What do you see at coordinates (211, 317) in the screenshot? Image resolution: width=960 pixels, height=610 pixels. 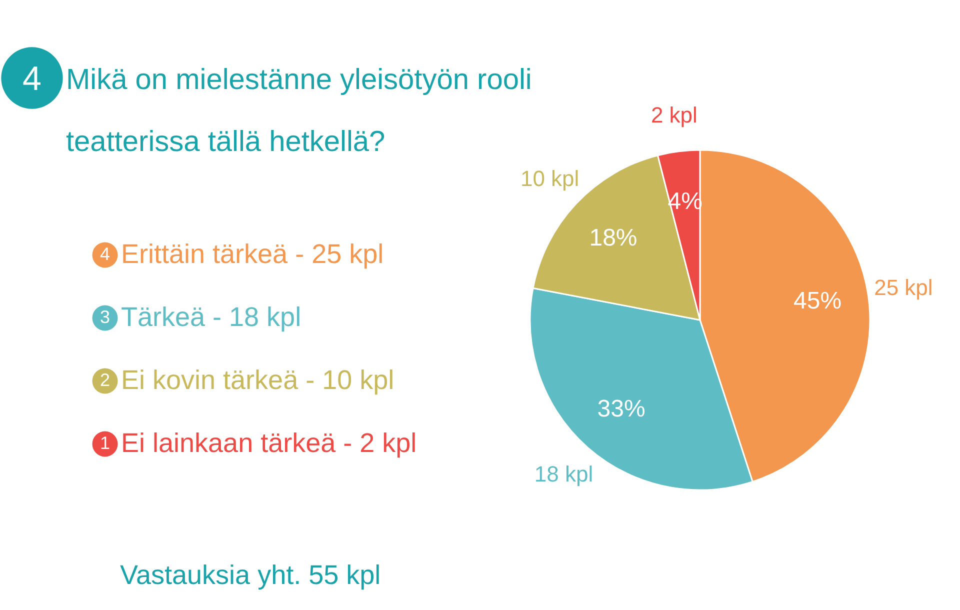 I see `legend-label: Tärkeä - 18 kpl` at bounding box center [211, 317].